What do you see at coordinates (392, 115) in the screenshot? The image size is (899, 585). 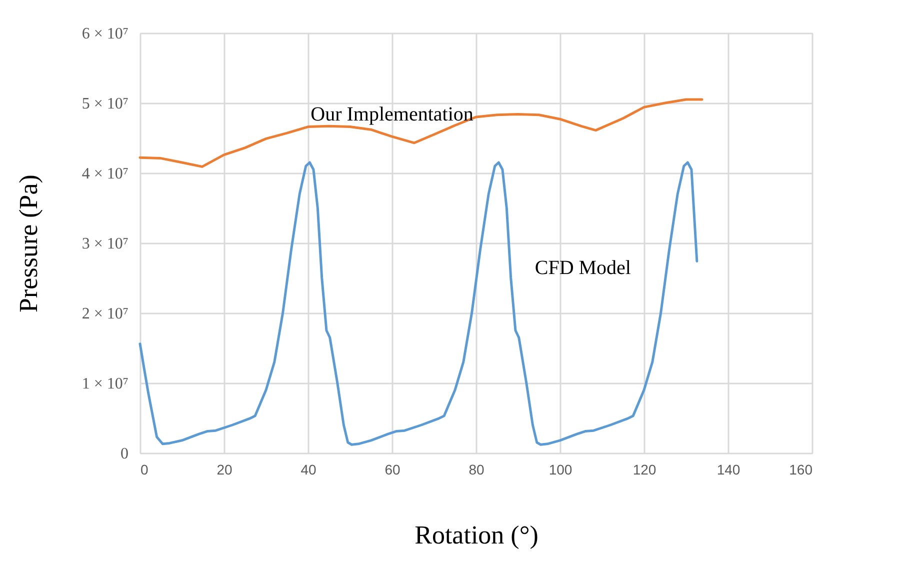 I see `series-label: Our Implementation` at bounding box center [392, 115].